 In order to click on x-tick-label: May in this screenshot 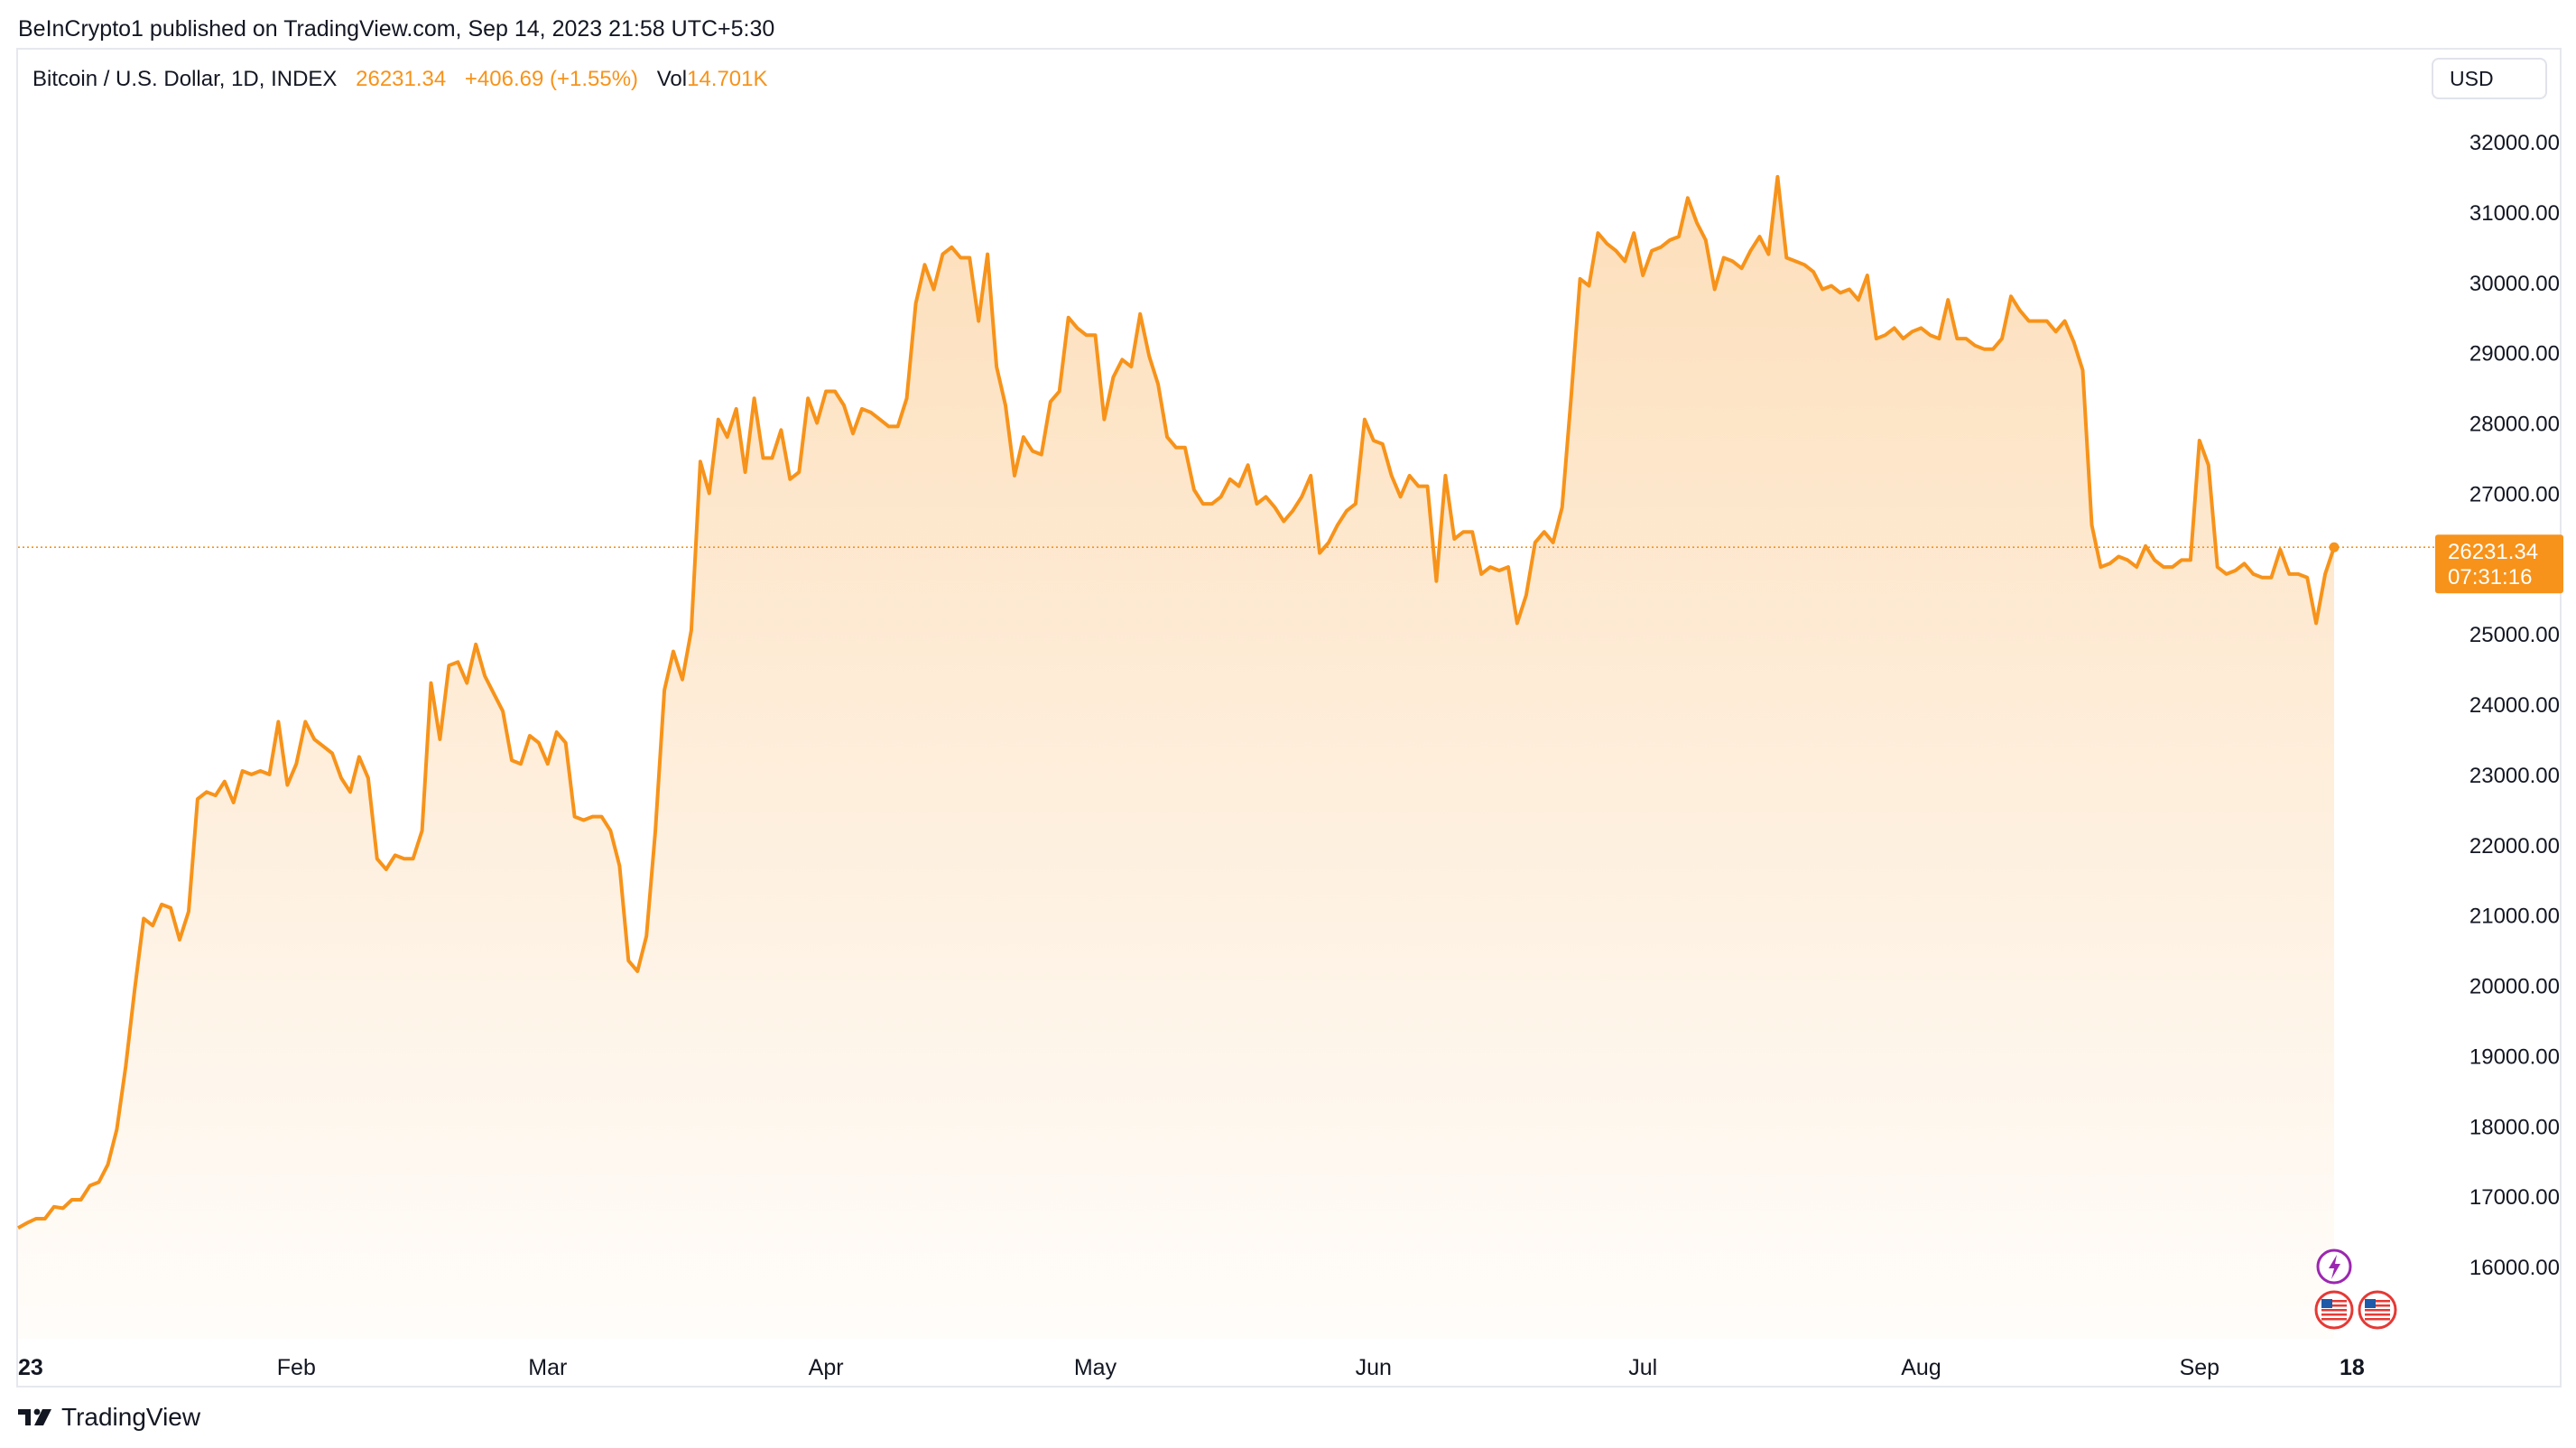, I will do `click(1095, 1367)`.